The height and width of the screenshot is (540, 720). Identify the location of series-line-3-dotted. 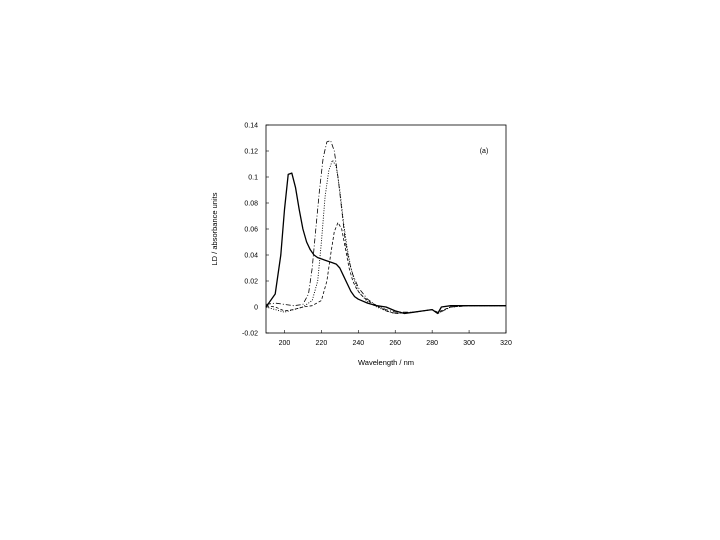
(385, 236).